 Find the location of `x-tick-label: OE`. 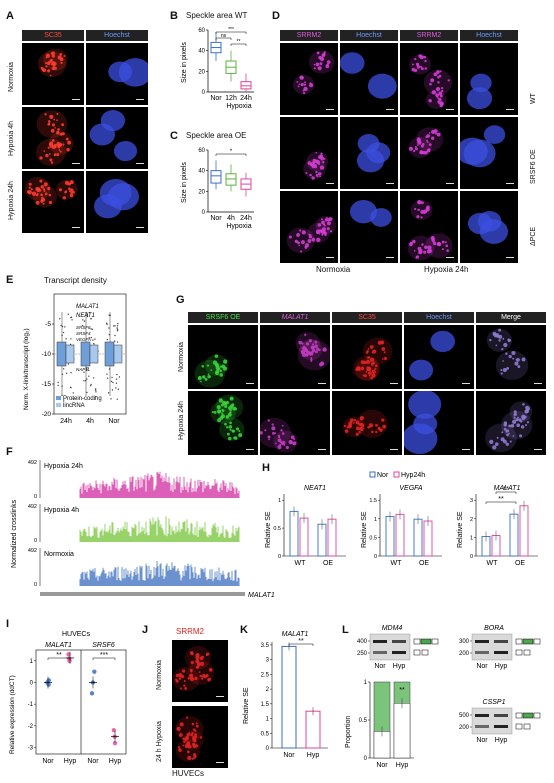

x-tick-label: OE is located at coordinates (328, 563).